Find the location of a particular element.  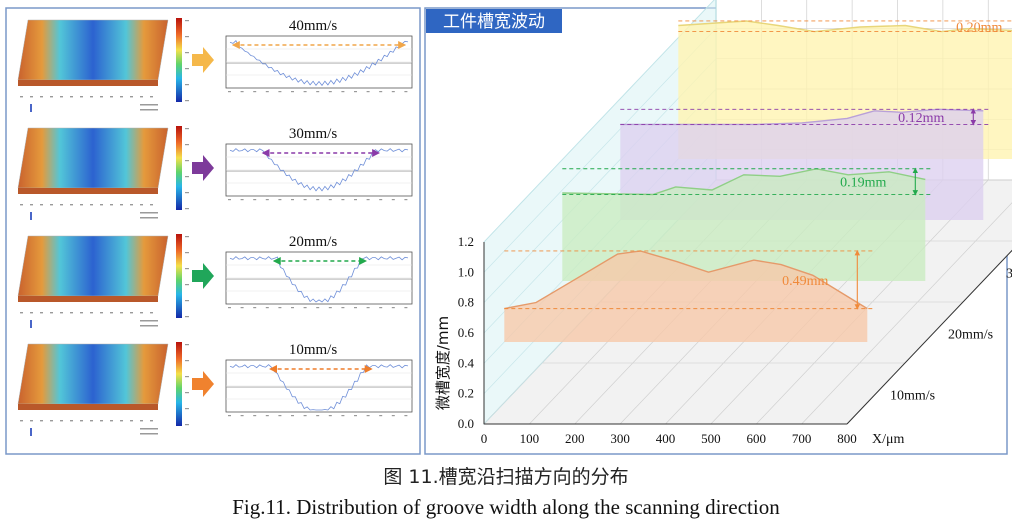

y-tick-label-0: 0.0 is located at coordinates (466, 423).